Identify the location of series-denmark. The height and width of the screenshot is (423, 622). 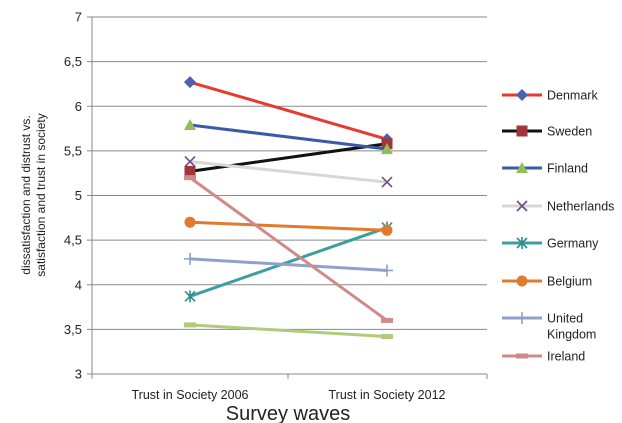
(288, 111).